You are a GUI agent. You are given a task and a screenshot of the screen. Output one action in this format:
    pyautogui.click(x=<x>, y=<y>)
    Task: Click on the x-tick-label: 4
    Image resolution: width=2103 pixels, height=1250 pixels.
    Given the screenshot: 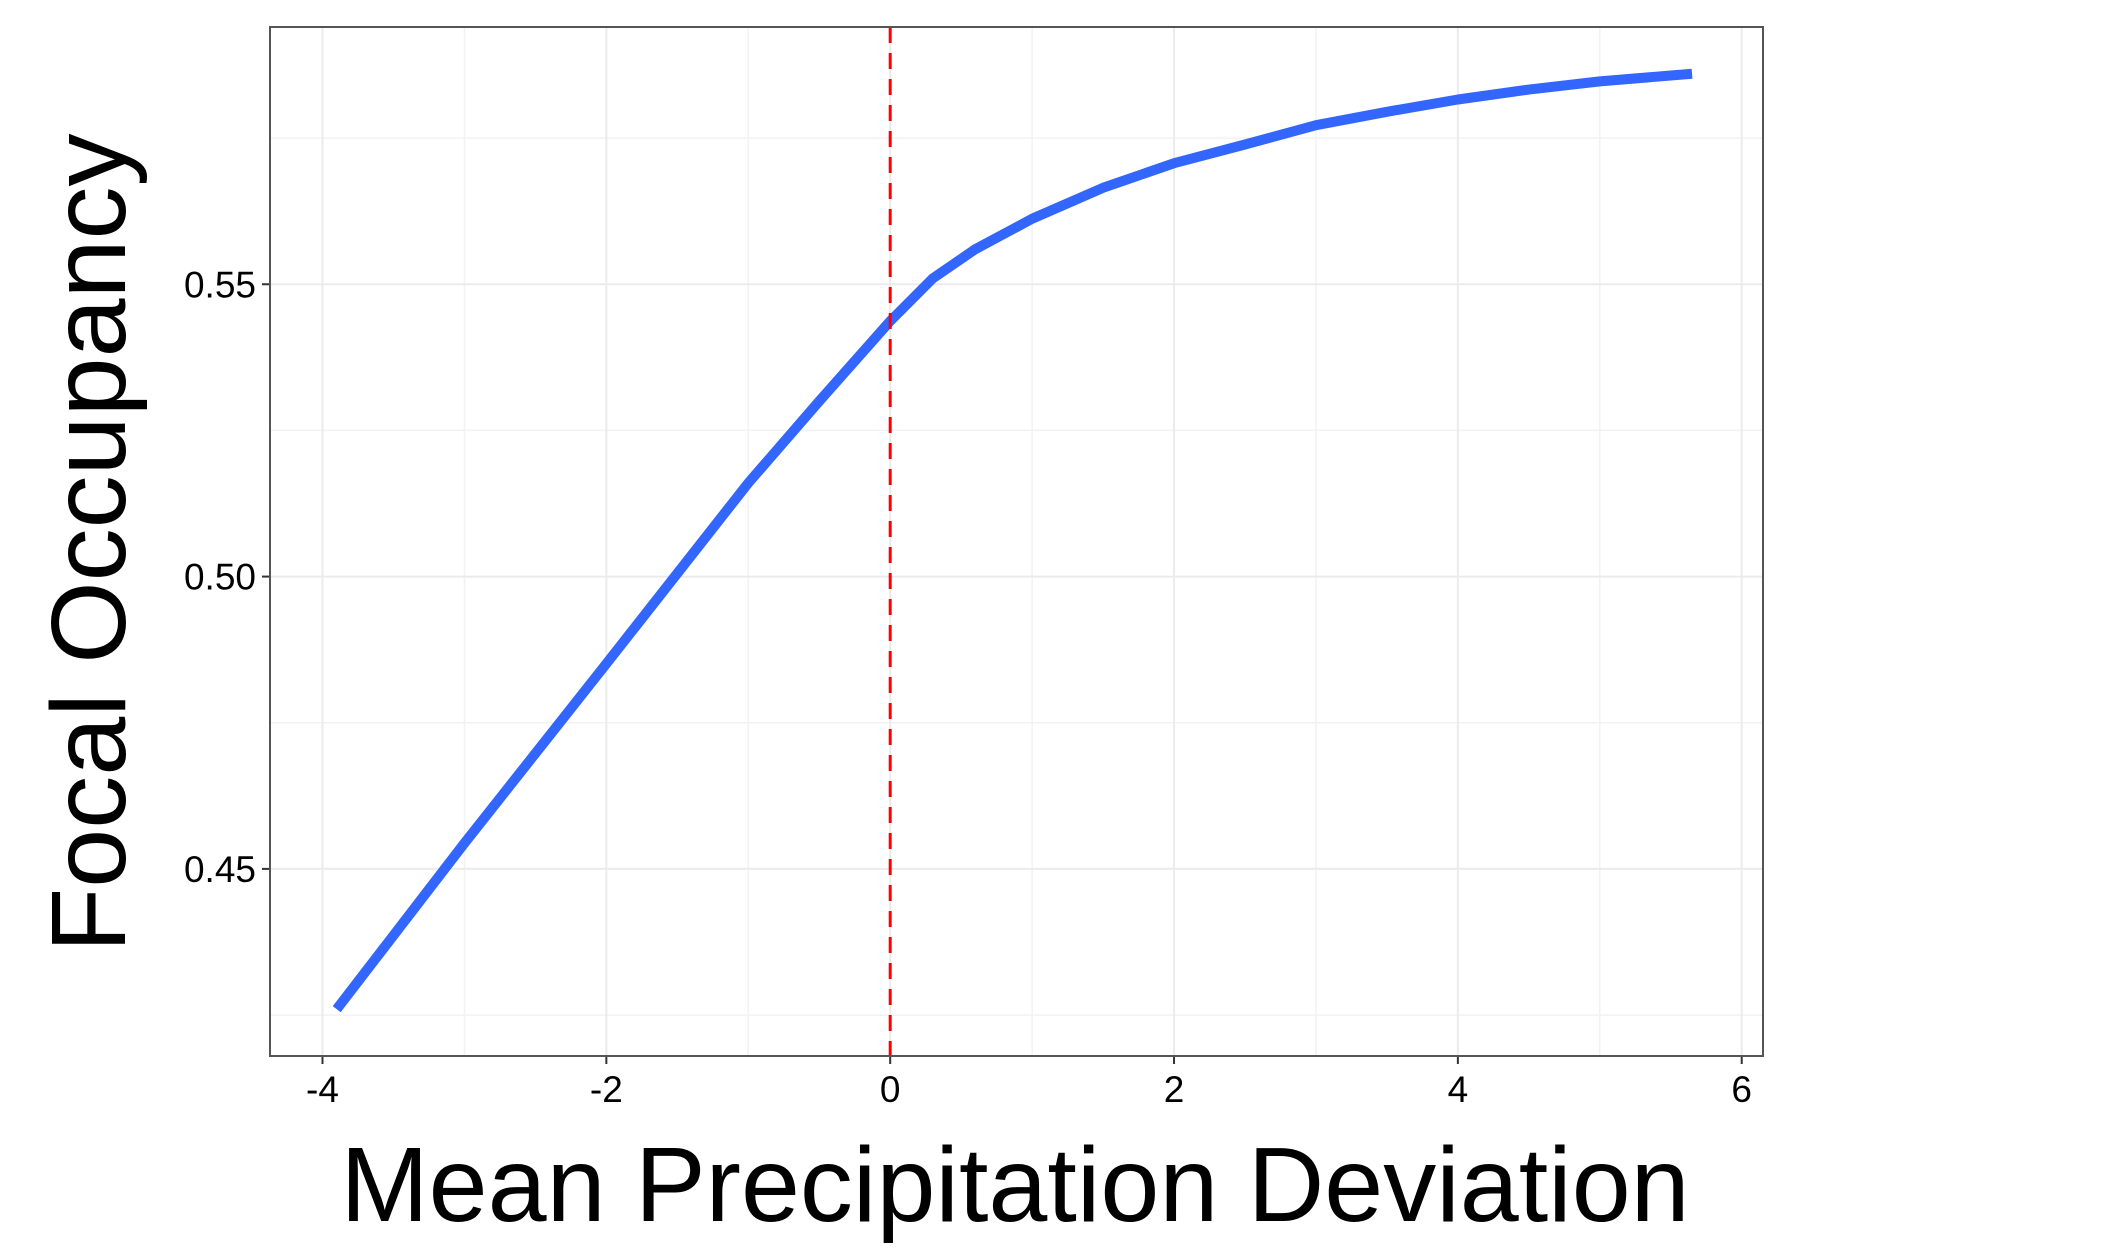 What is the action you would take?
    pyautogui.click(x=1458, y=1089)
    